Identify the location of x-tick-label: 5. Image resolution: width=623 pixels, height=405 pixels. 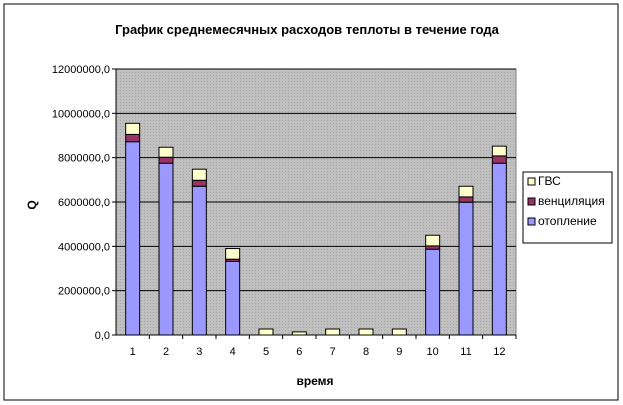
(266, 352).